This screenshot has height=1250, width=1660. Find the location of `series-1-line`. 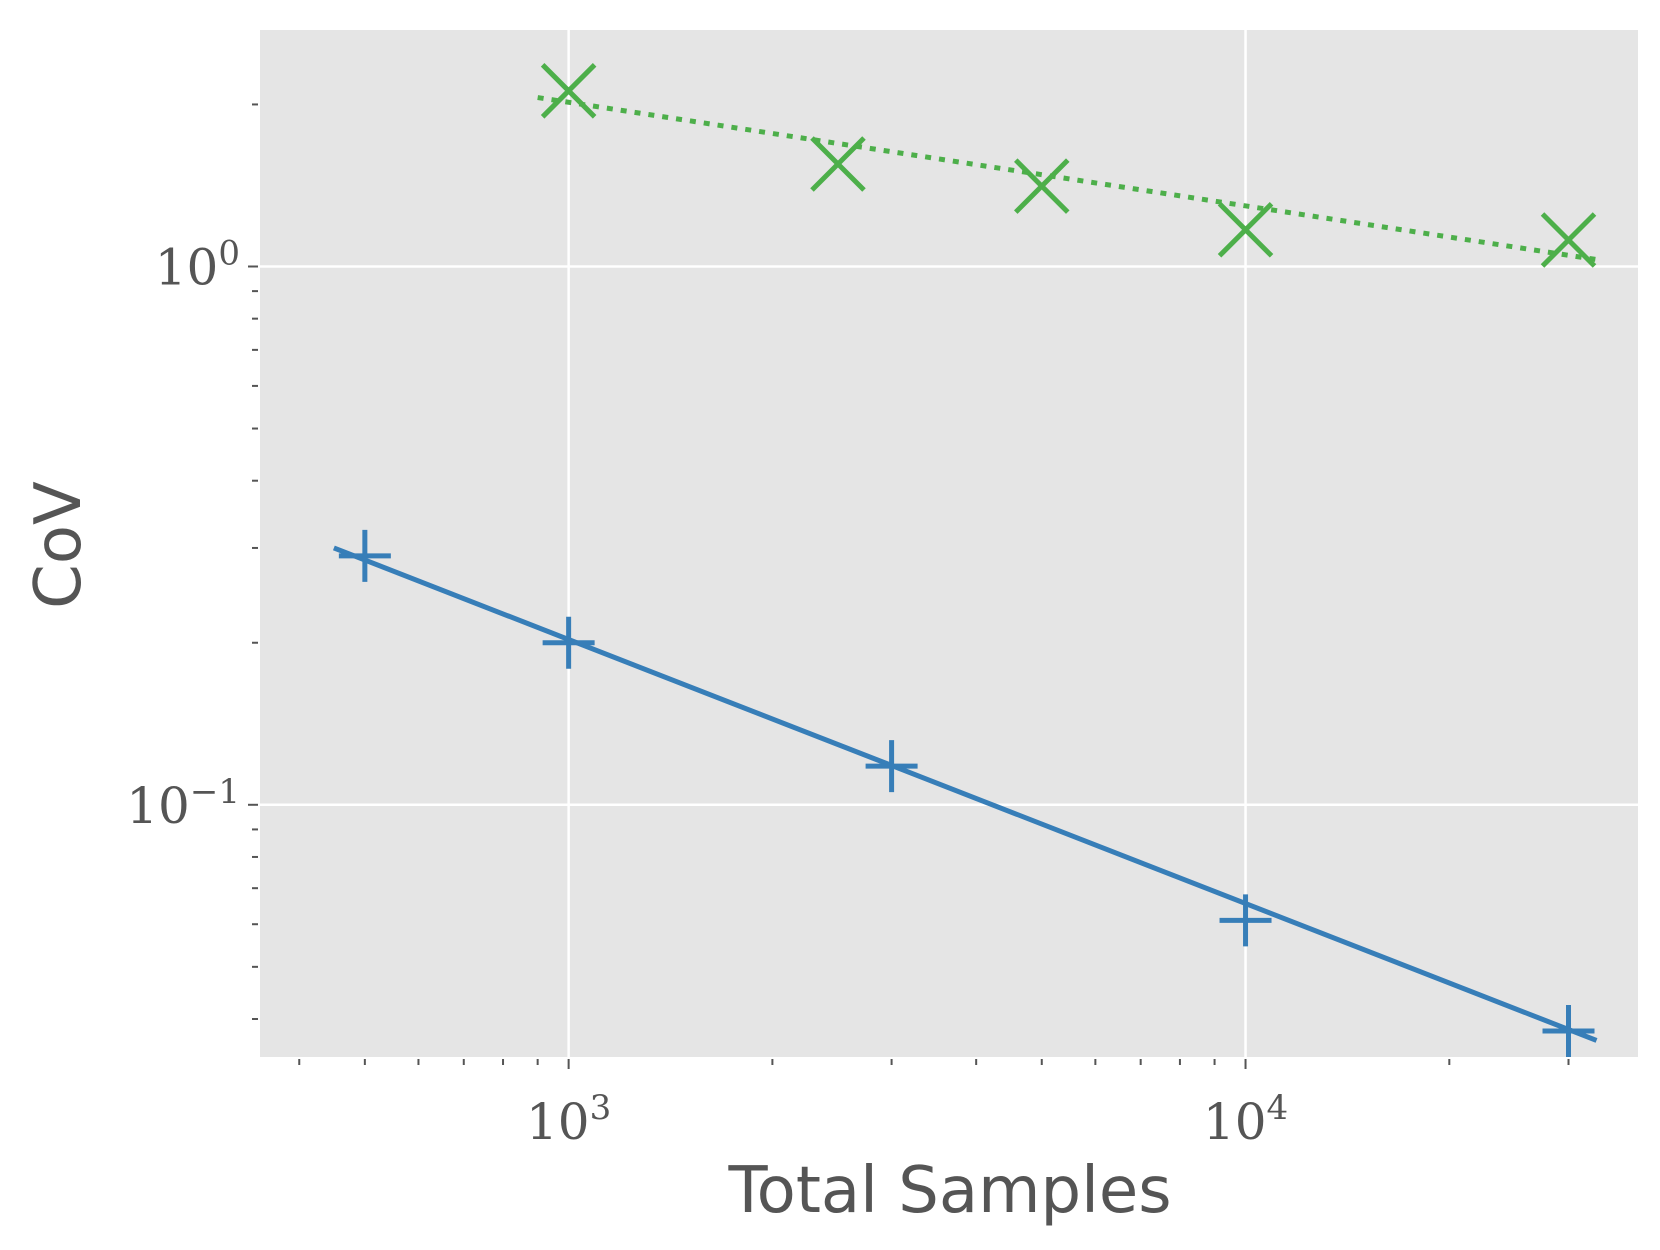

series-1-line is located at coordinates (1067, 179).